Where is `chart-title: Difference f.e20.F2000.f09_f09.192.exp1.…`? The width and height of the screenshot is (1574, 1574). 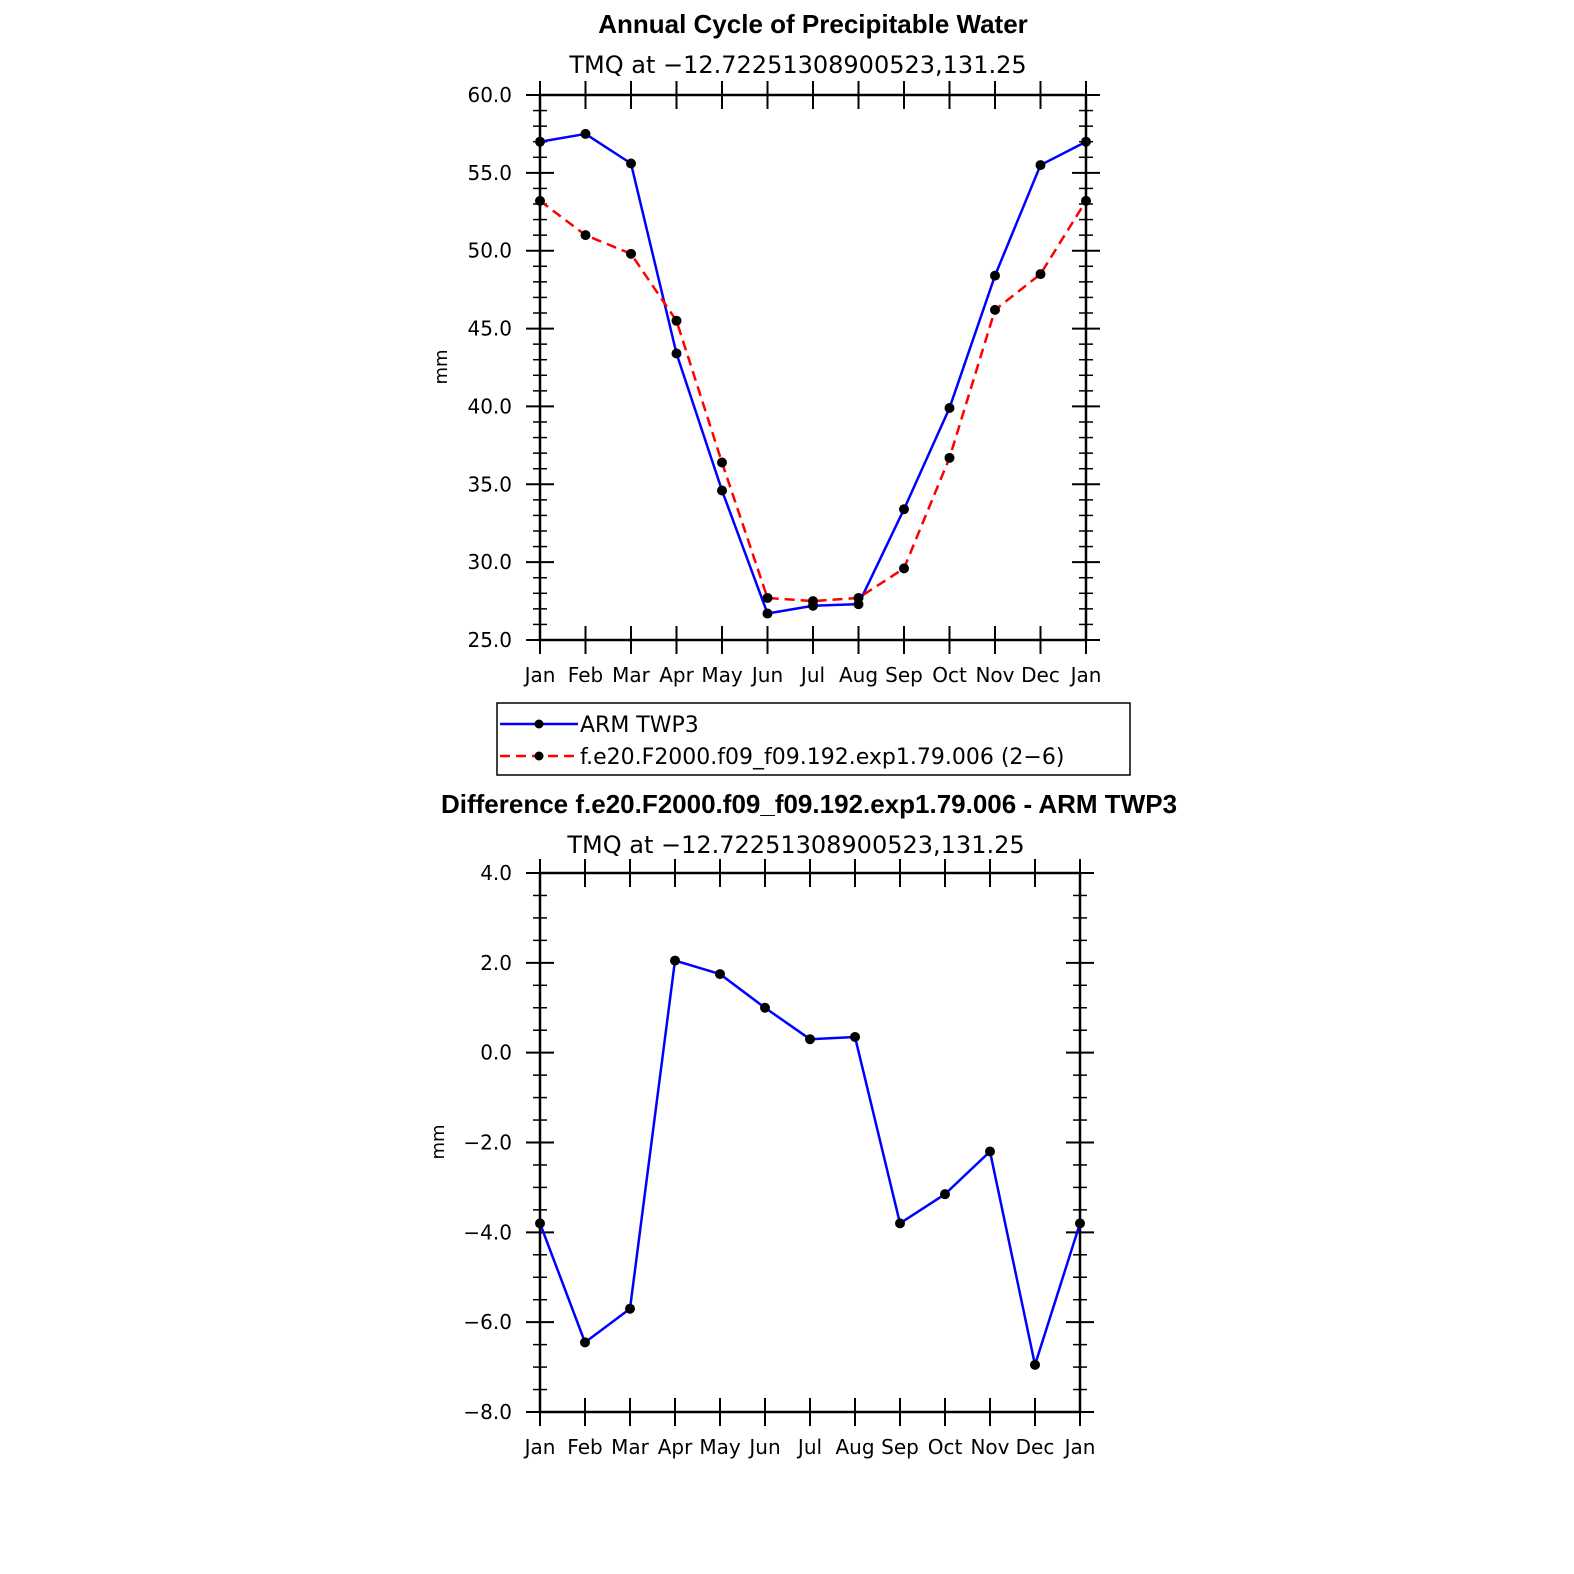
chart-title: Difference f.e20.F2000.f09_f09.192.exp1.… is located at coordinates (809, 804).